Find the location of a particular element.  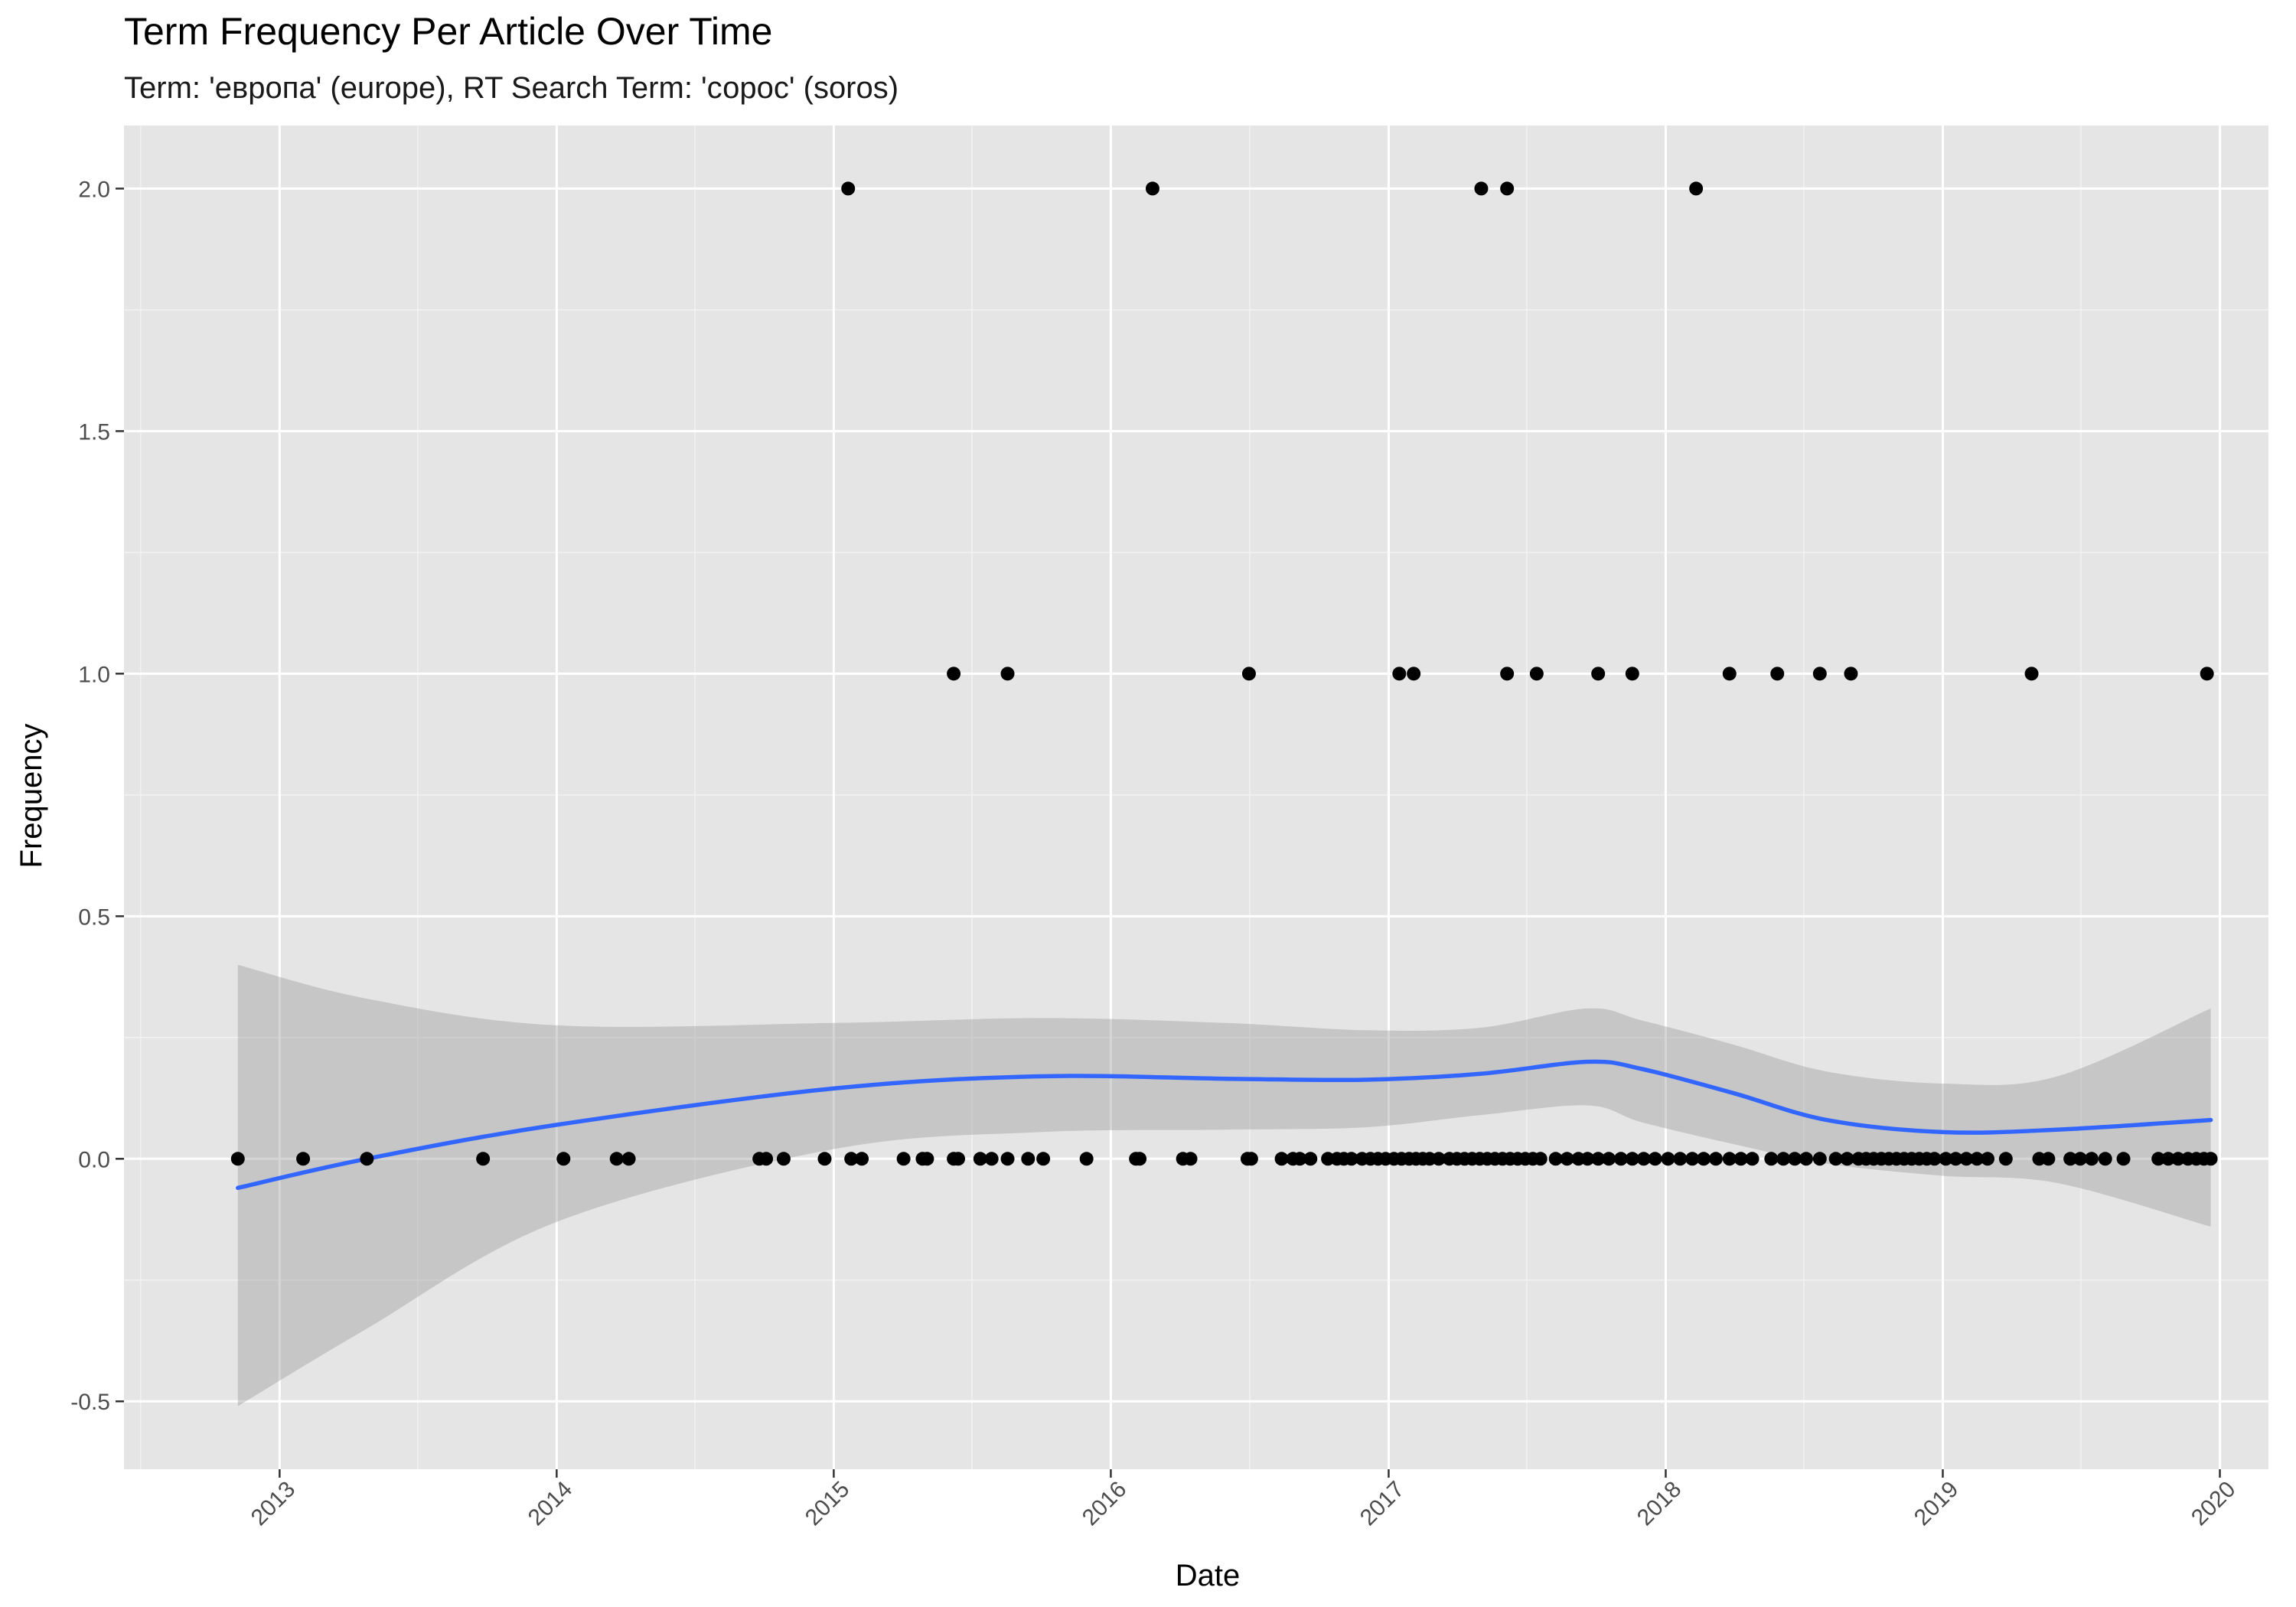

y-tick-label: 0.0 is located at coordinates (94, 1159).